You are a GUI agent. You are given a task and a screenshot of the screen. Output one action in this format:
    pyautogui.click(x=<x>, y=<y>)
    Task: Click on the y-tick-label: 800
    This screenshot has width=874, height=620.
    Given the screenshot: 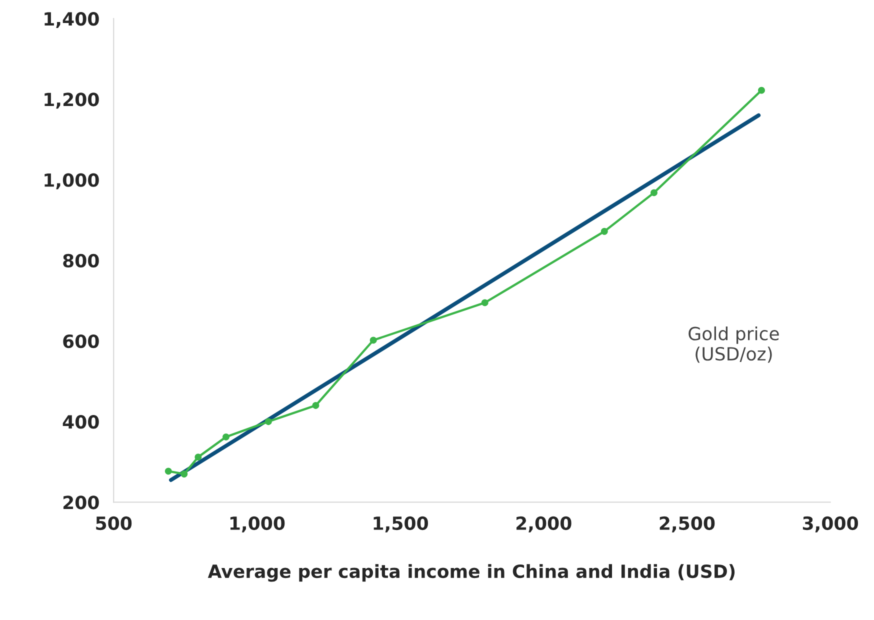 What is the action you would take?
    pyautogui.click(x=81, y=261)
    